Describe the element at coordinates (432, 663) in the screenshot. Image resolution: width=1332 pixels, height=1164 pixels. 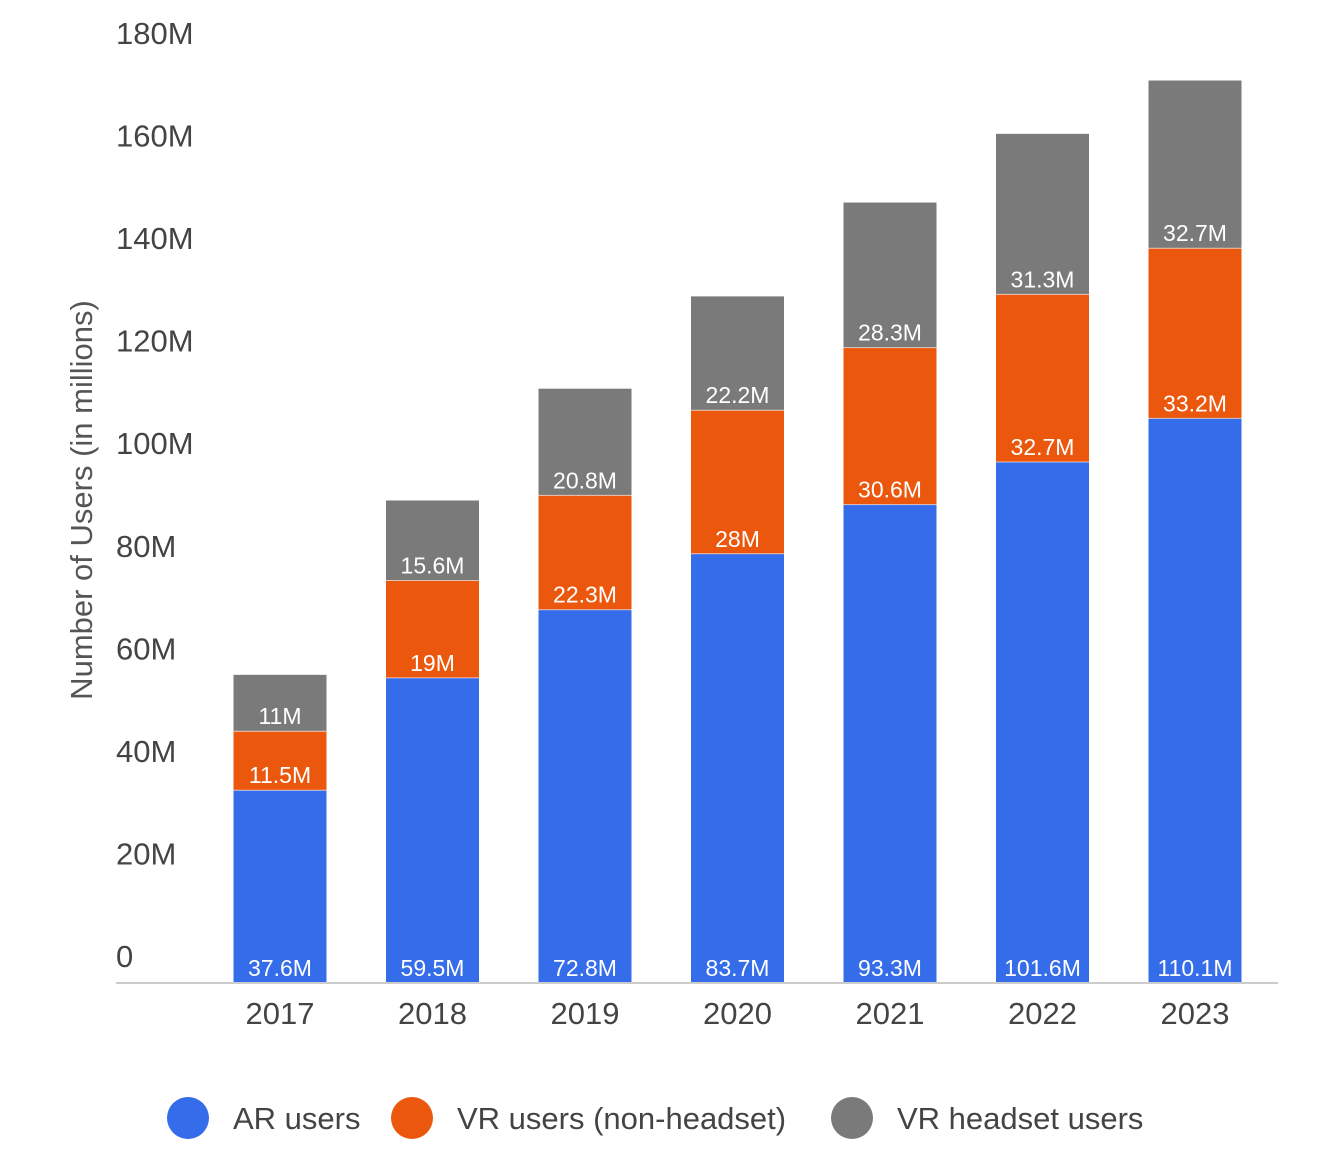
I see `data-label: 19M` at that location.